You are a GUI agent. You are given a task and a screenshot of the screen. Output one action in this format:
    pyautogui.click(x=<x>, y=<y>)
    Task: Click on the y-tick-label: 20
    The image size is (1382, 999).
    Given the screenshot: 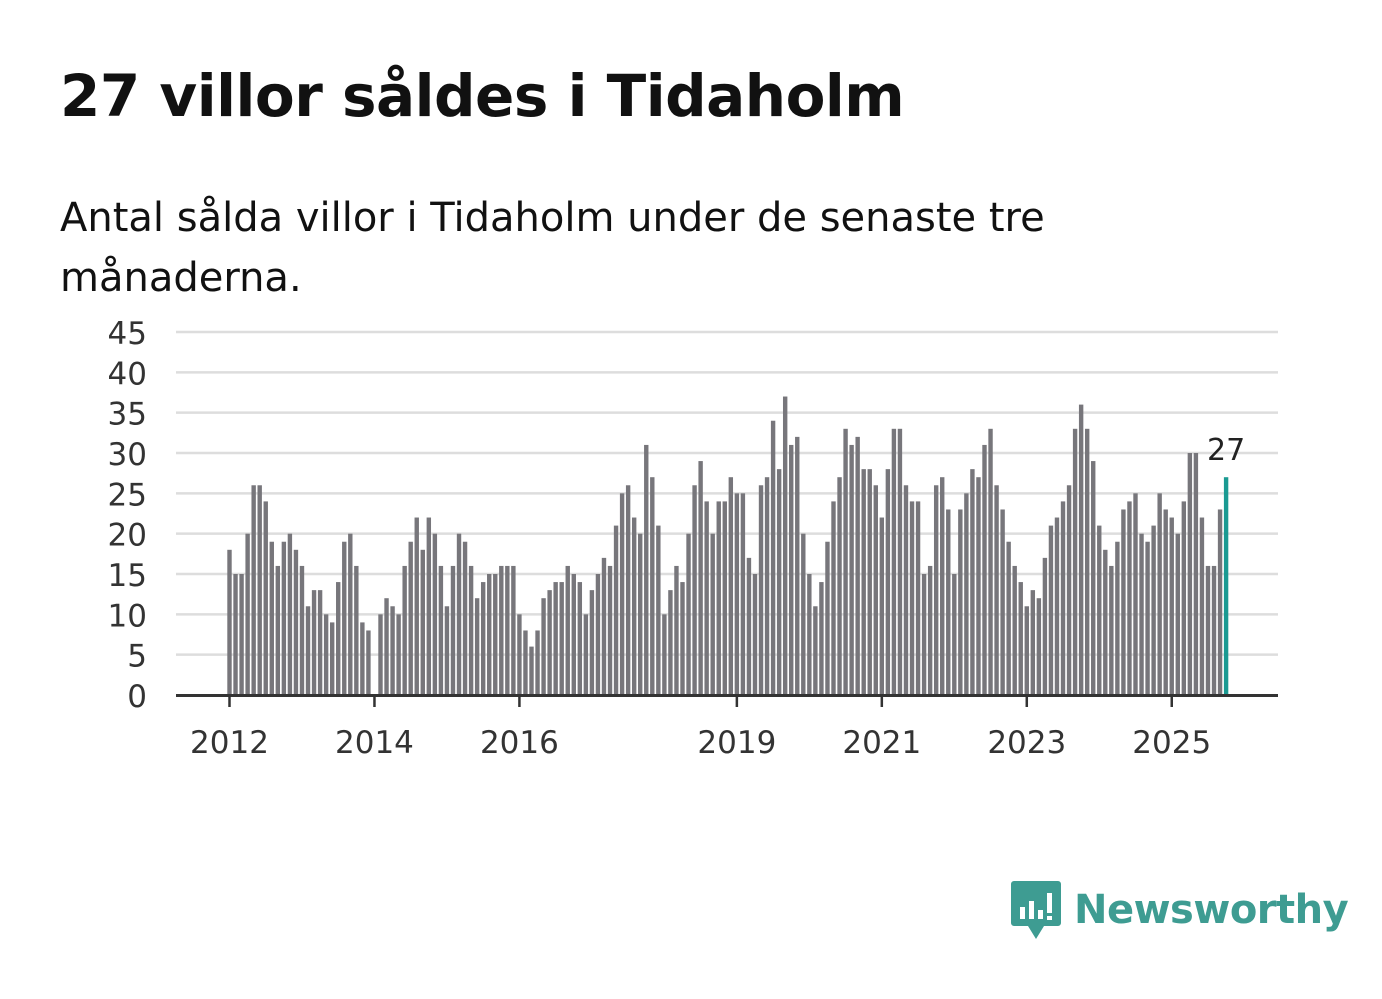 What is the action you would take?
    pyautogui.click(x=127, y=536)
    